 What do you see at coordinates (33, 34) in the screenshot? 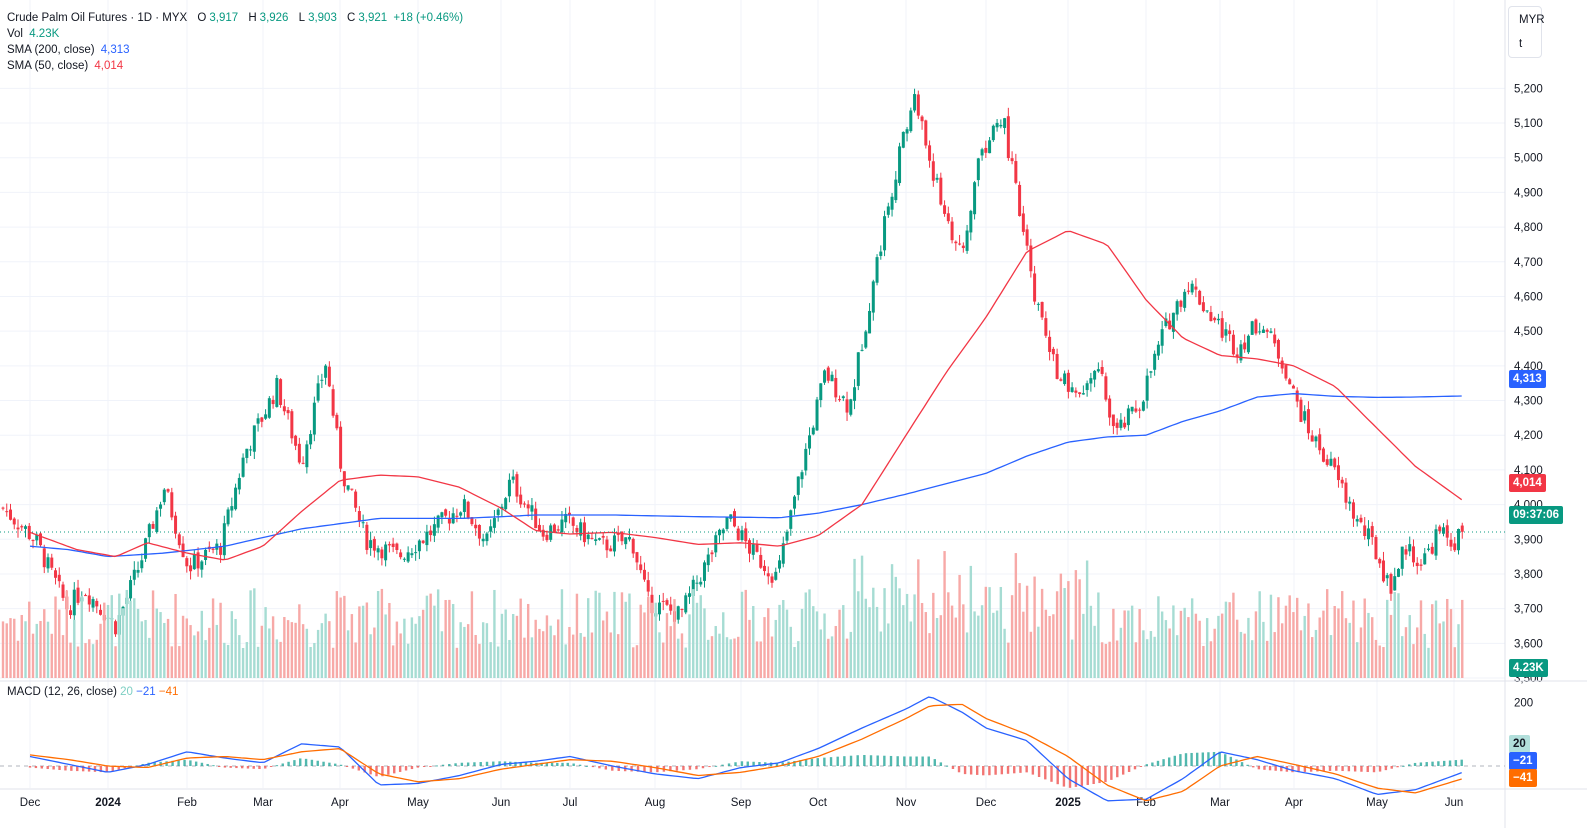
I see `volume-legend: Vol 4.23K` at bounding box center [33, 34].